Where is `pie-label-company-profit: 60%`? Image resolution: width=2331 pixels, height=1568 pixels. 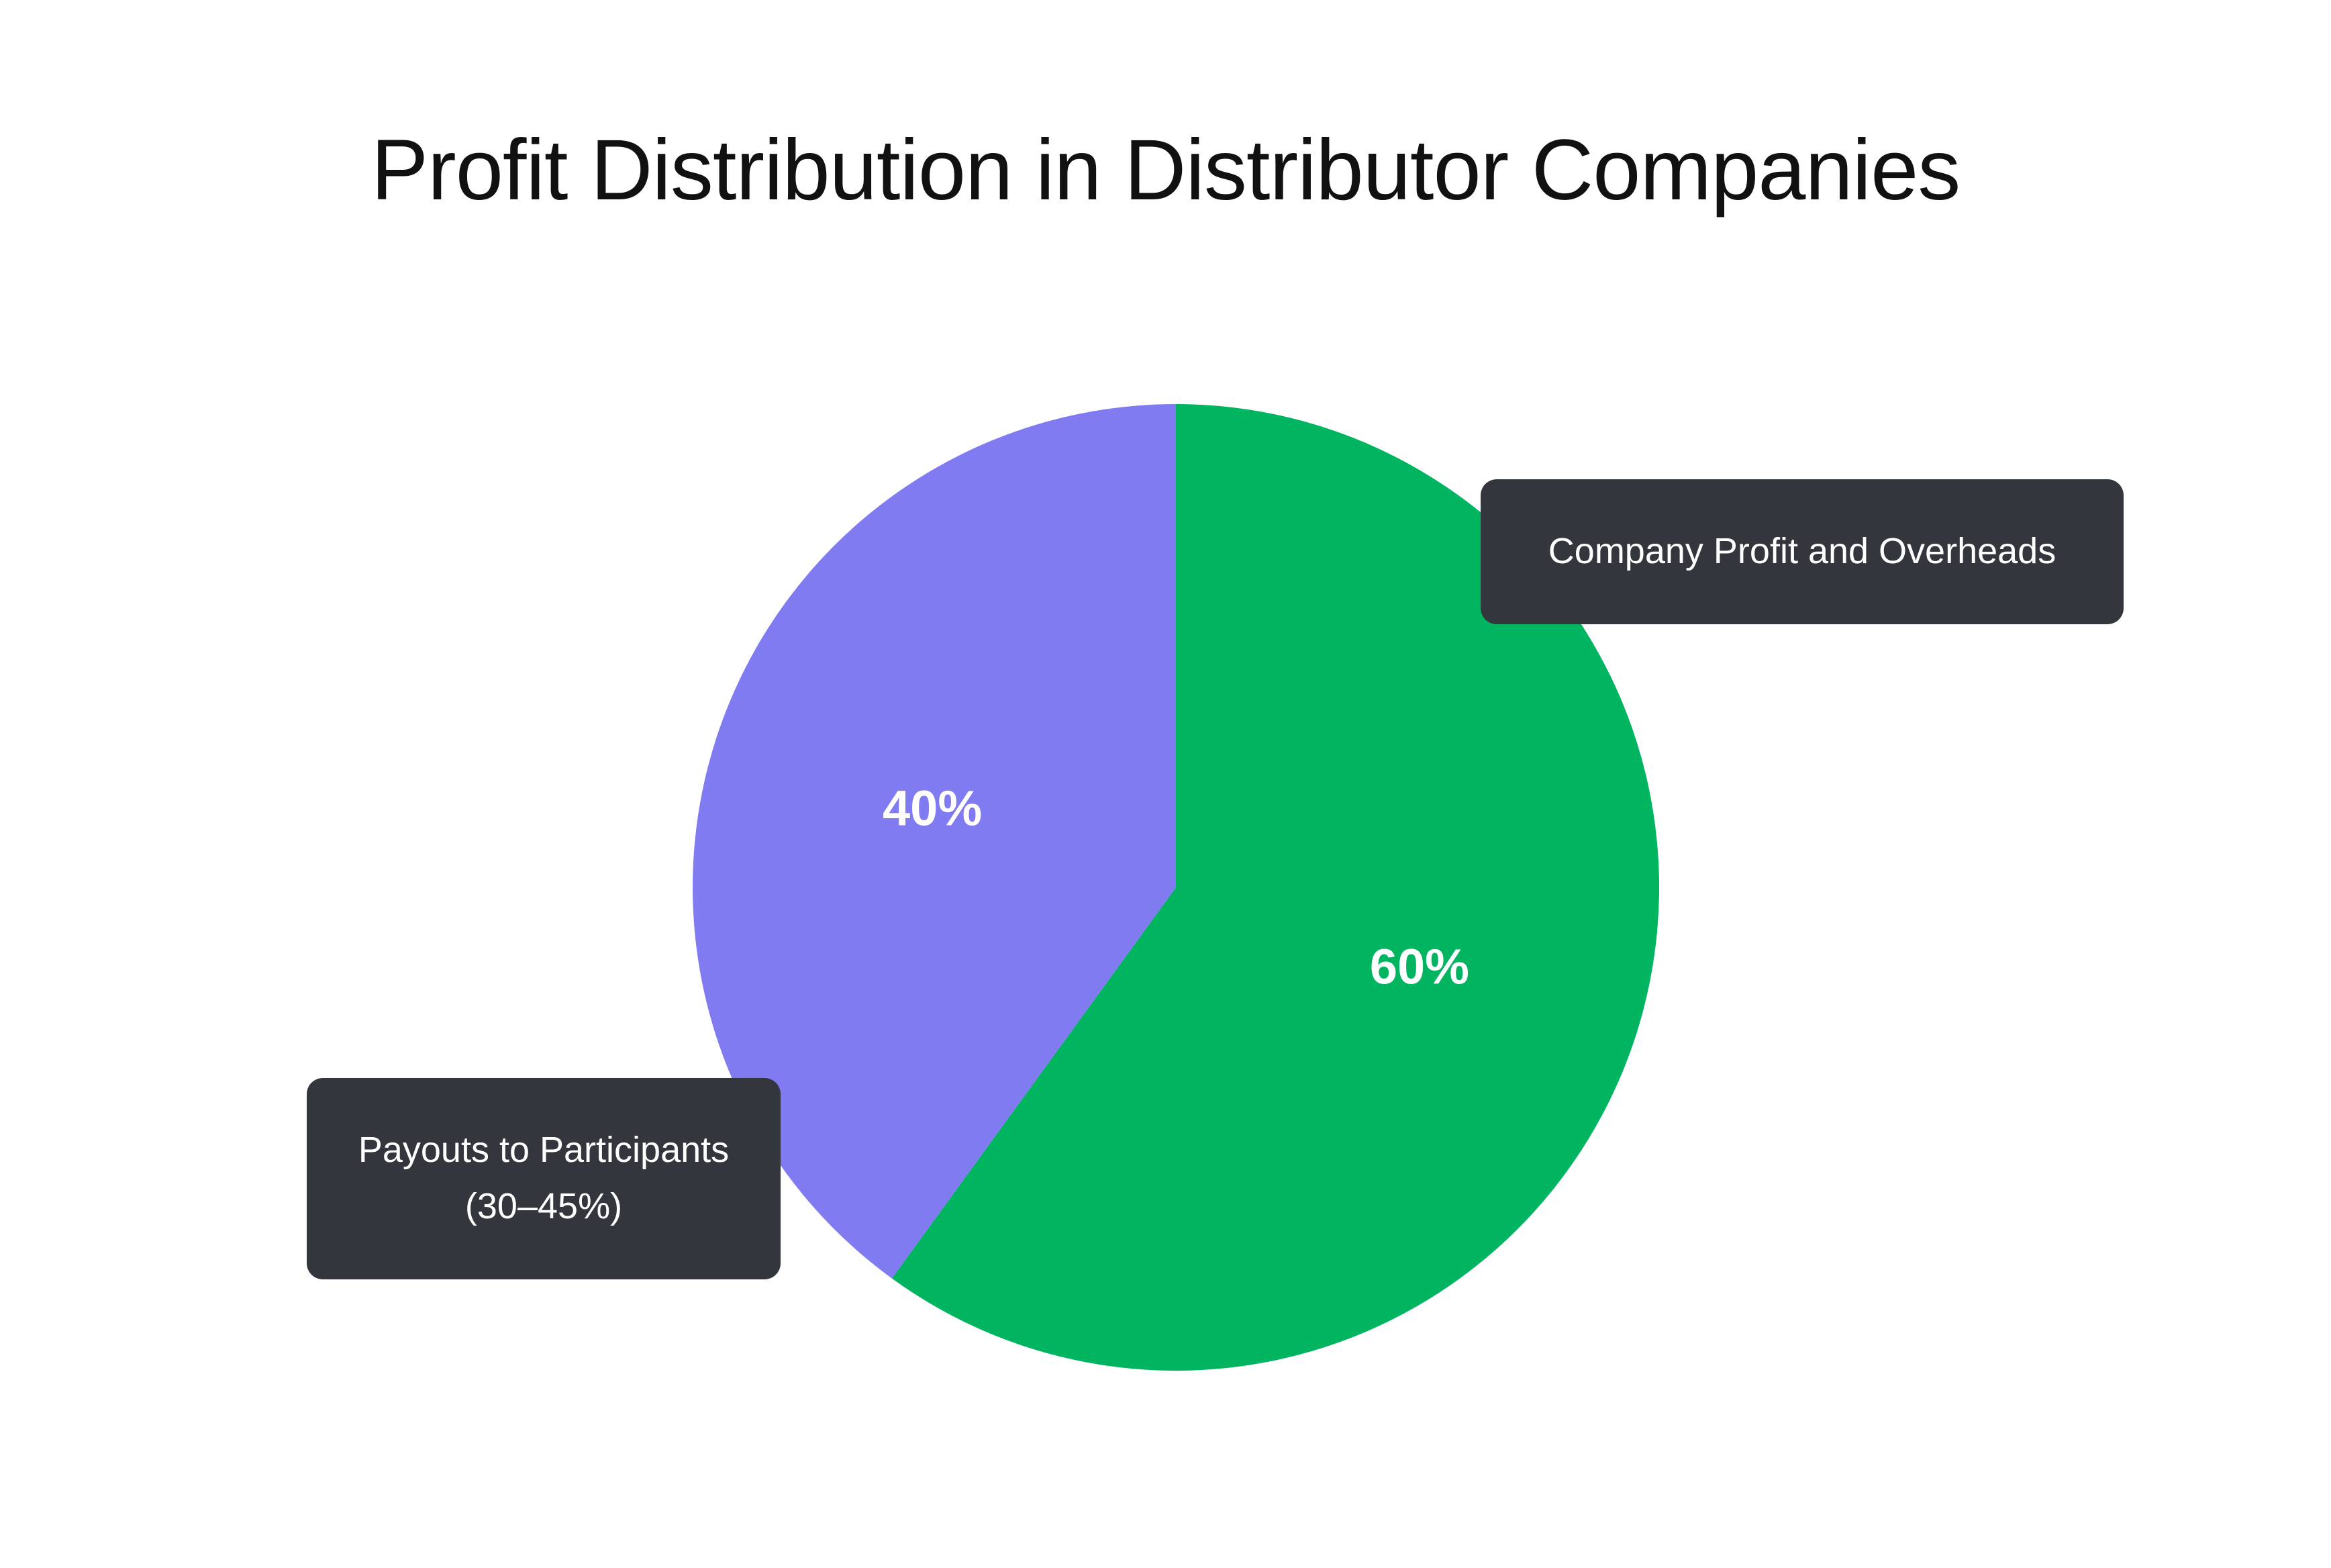 pie-label-company-profit: 60% is located at coordinates (1419, 966).